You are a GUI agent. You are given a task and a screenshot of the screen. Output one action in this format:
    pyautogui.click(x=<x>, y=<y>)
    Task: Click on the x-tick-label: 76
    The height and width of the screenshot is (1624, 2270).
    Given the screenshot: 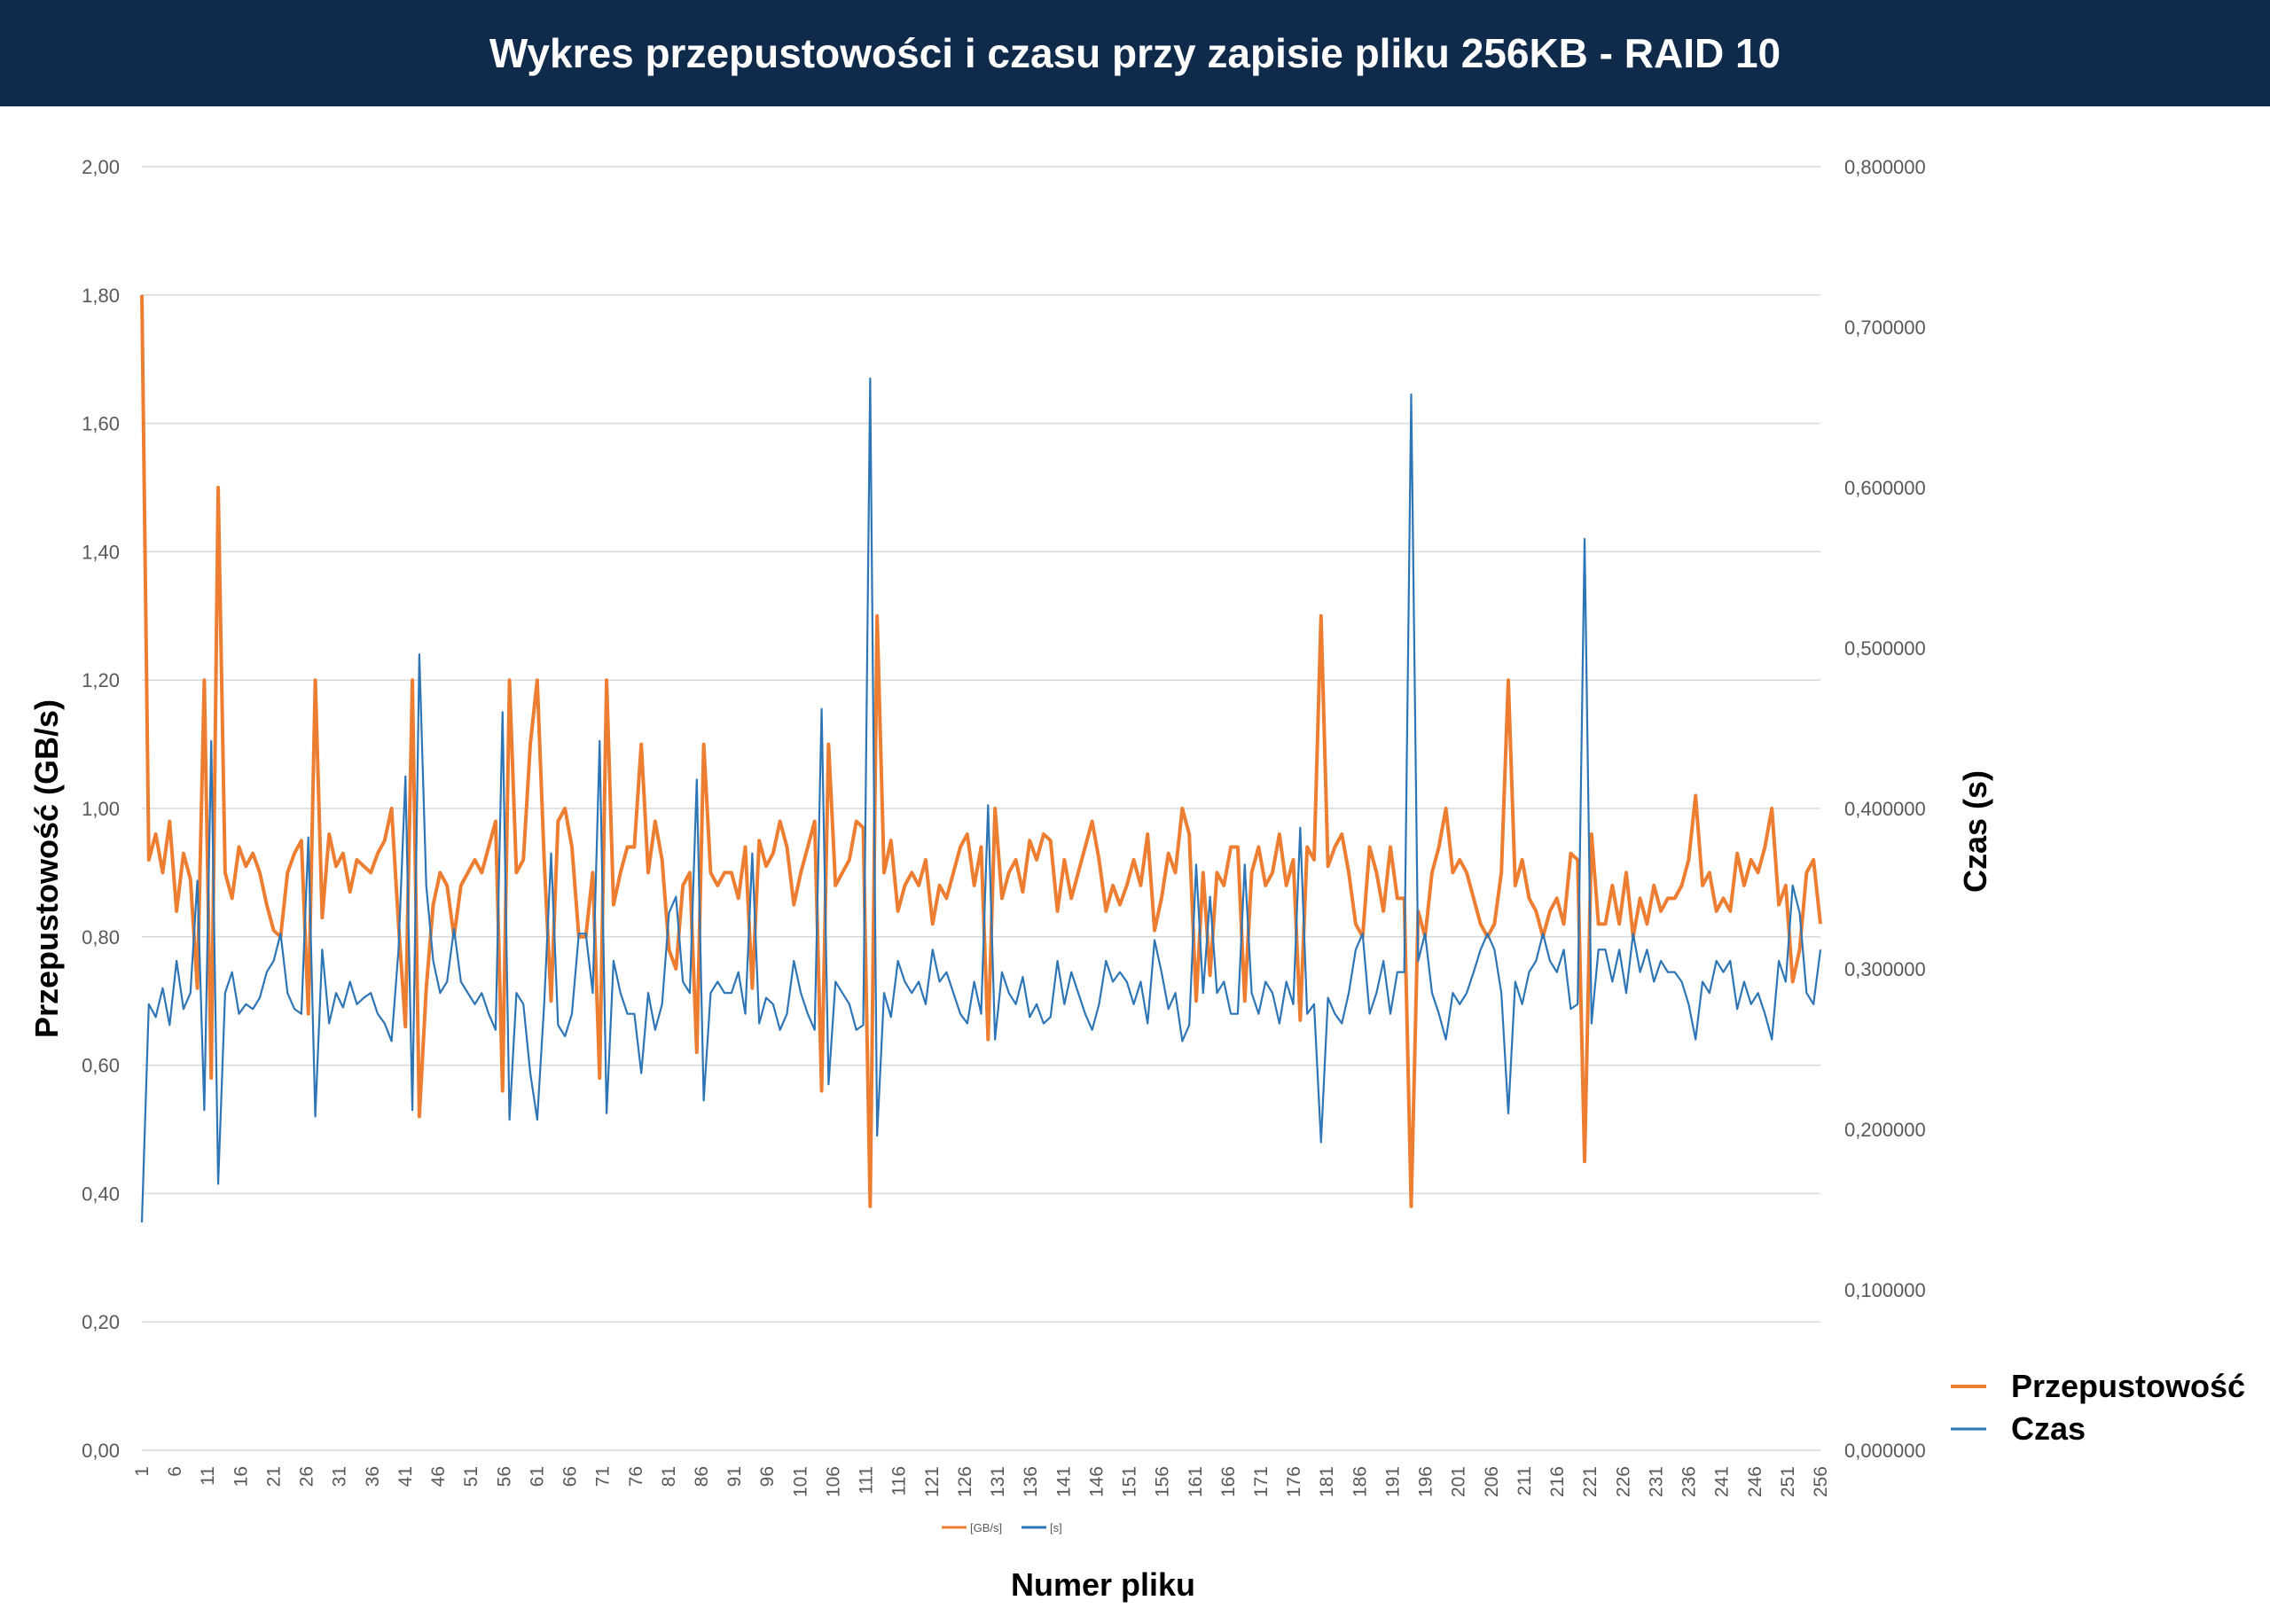 What is the action you would take?
    pyautogui.click(x=636, y=1476)
    